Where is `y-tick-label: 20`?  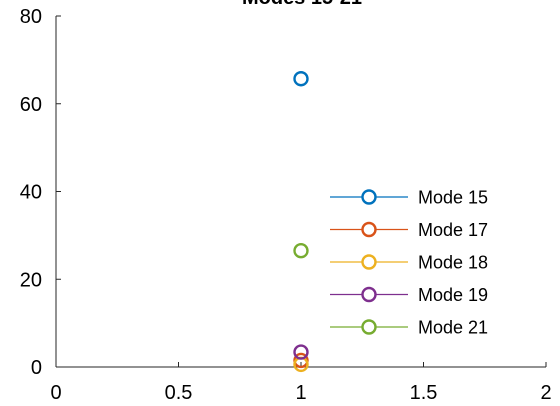
y-tick-label: 20 is located at coordinates (31, 280).